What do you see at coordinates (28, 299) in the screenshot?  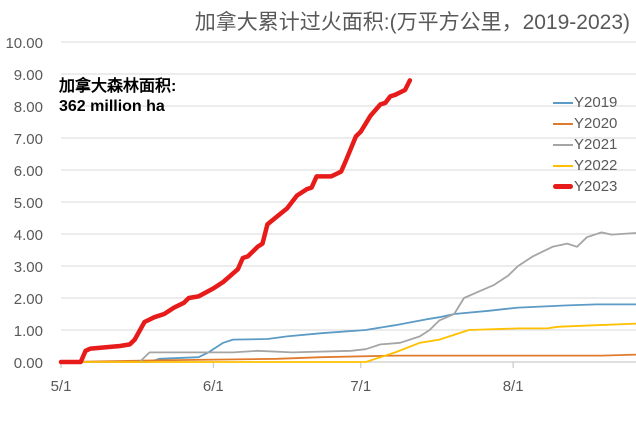 I see `y-tick-label: 2.00` at bounding box center [28, 299].